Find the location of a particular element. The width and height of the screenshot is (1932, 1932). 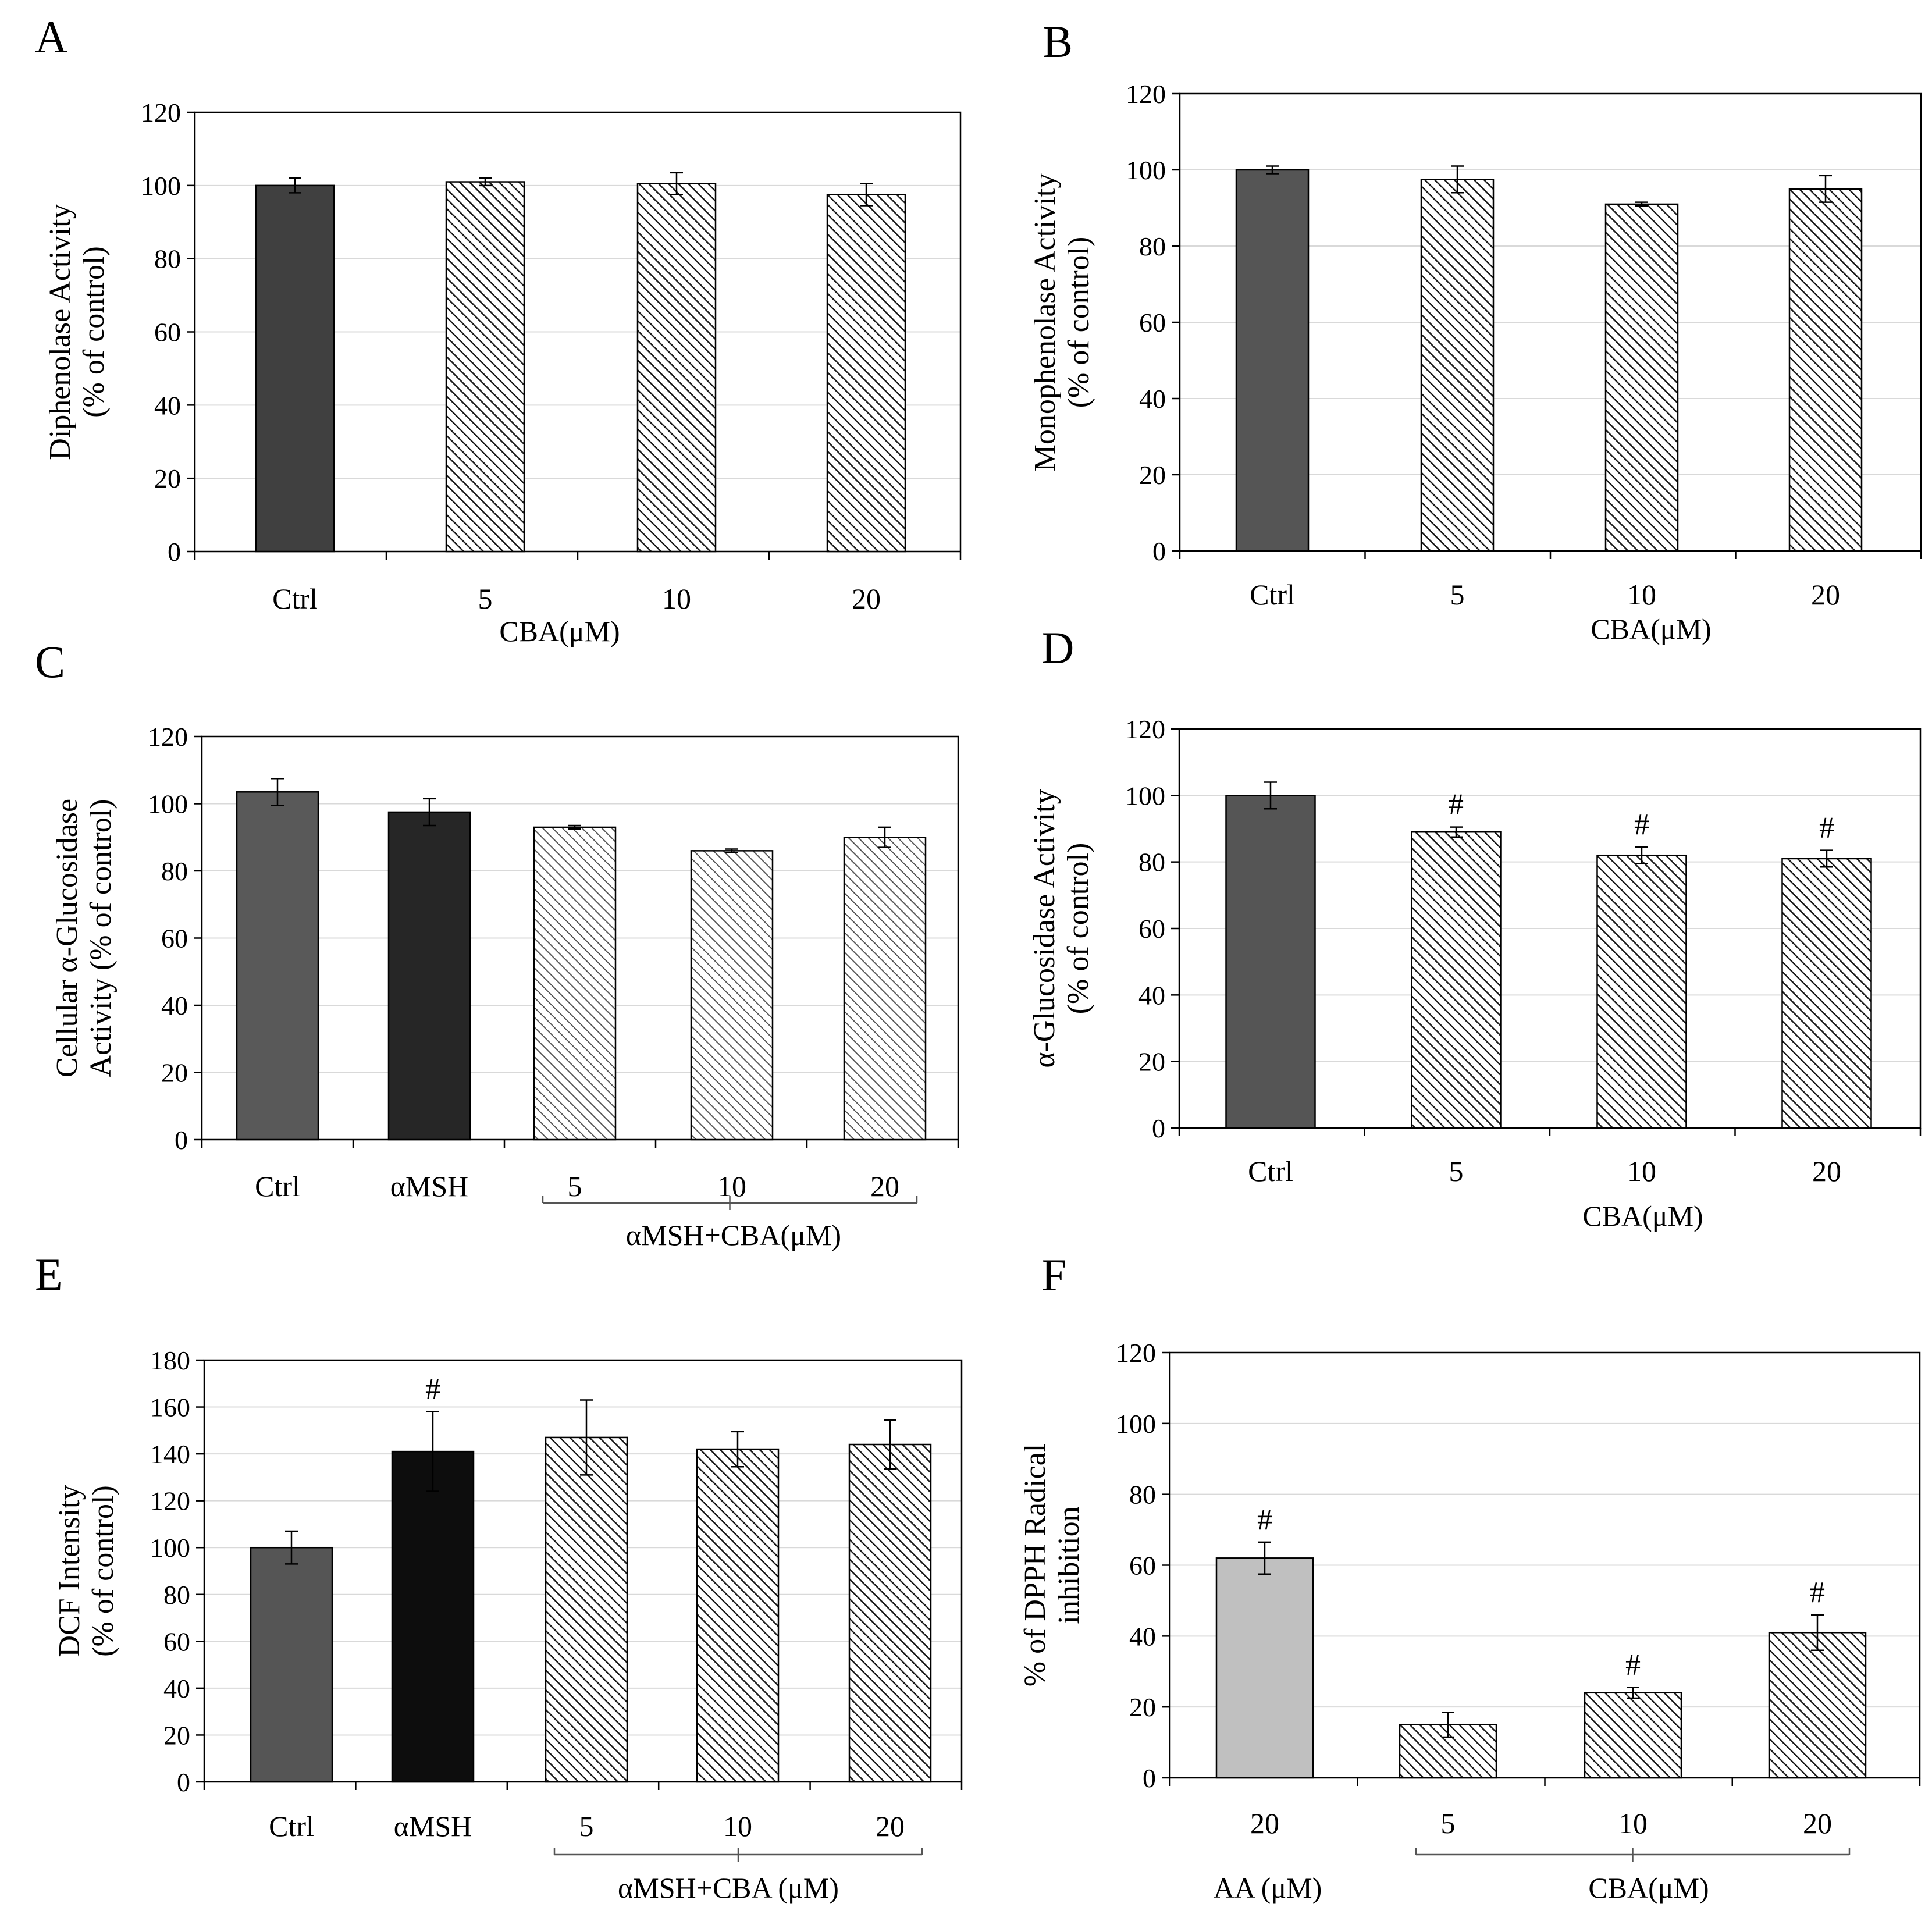

y-axis-label: Monophenolase Activity is located at coordinates (1045, 322).